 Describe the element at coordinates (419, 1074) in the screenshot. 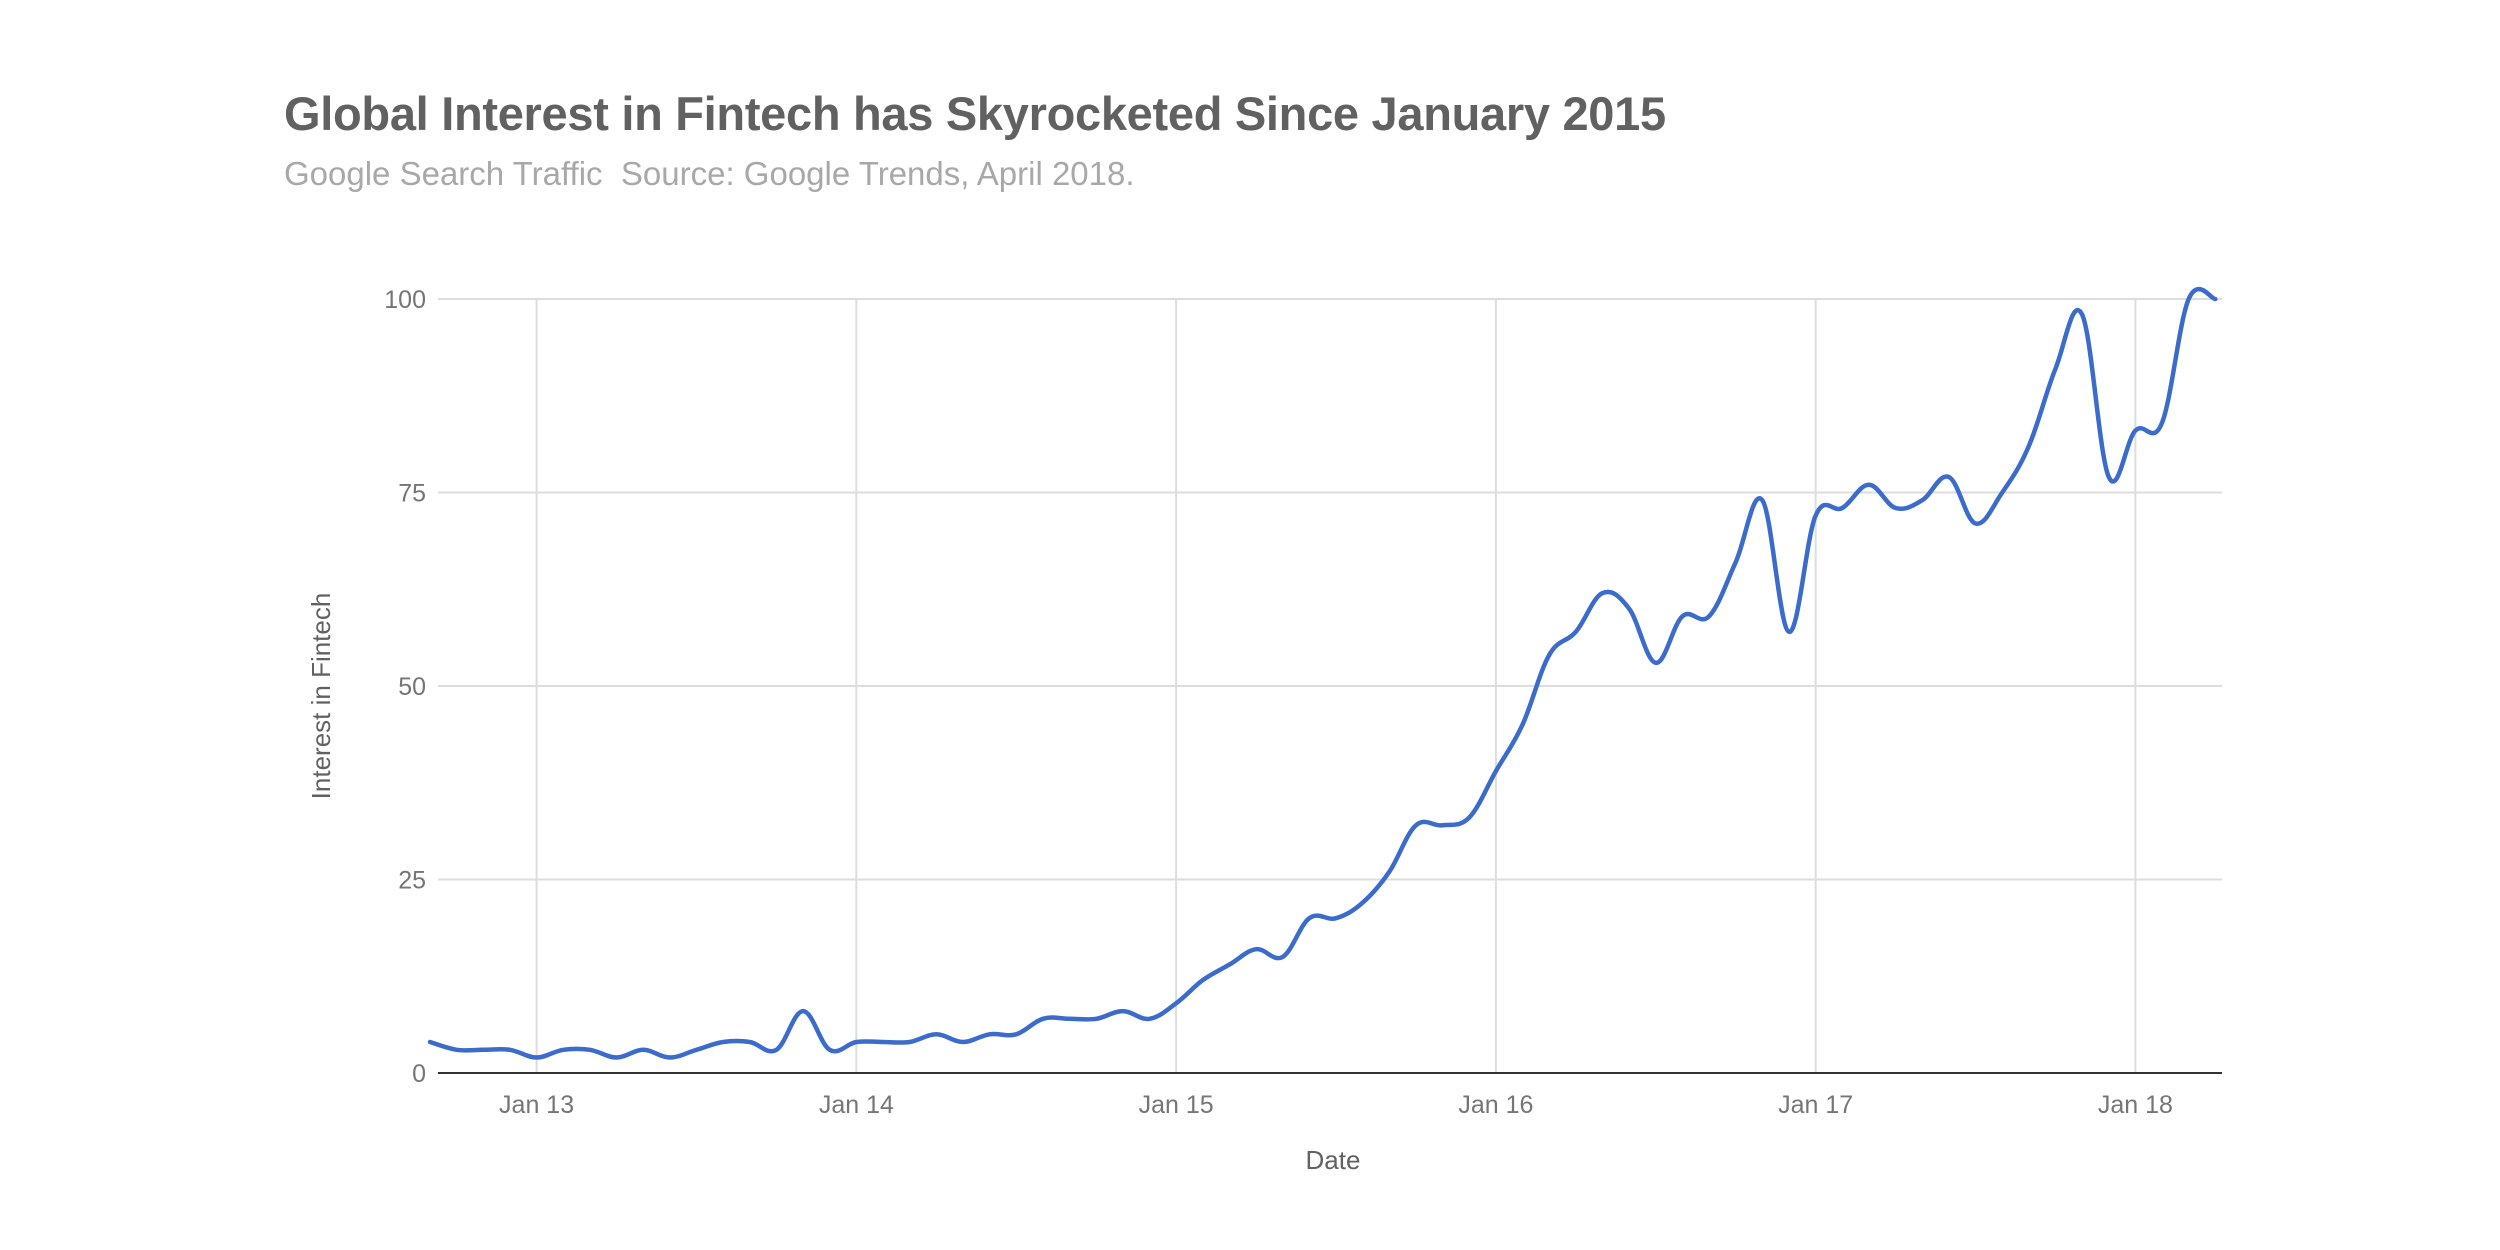

I see `y-tick-label: 0` at that location.